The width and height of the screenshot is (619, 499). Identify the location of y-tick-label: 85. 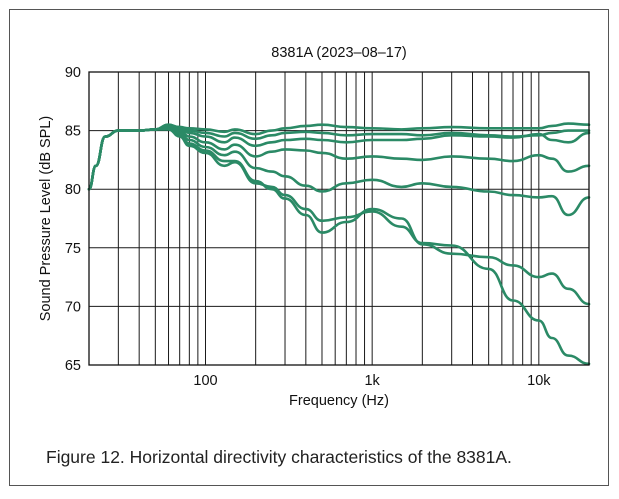
(73, 132).